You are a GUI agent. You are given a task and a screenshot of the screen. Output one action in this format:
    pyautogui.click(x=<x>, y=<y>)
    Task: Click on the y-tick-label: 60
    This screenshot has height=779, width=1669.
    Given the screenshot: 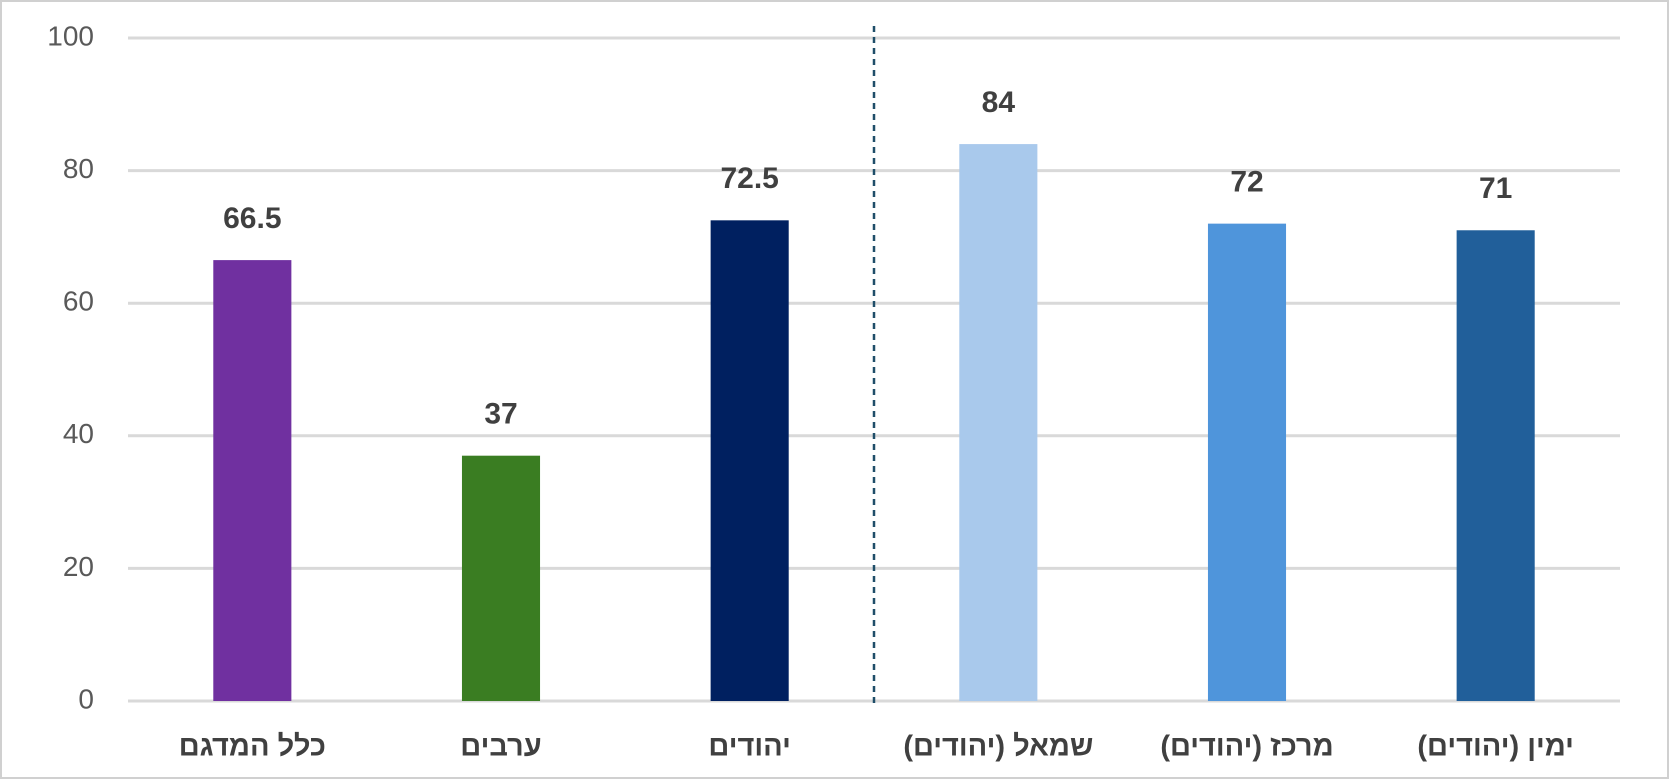 What is the action you would take?
    pyautogui.click(x=78, y=301)
    